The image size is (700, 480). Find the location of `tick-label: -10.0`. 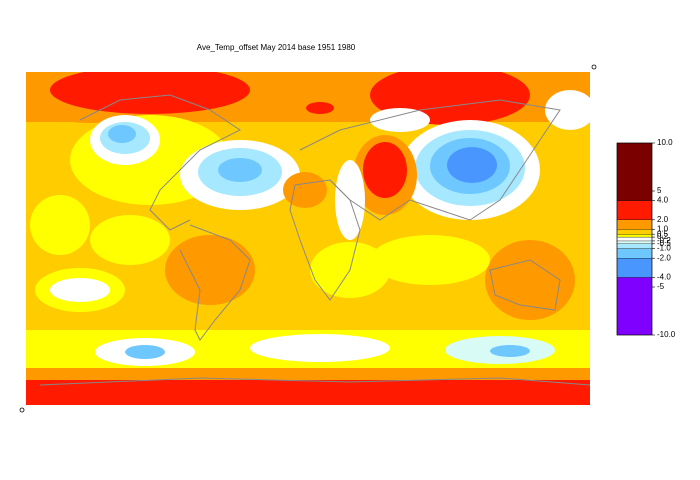

tick-label: -10.0 is located at coordinates (666, 334).